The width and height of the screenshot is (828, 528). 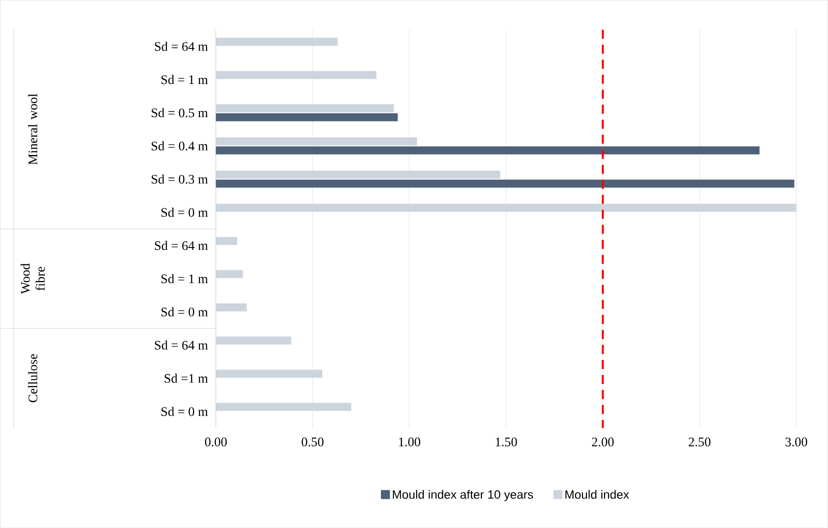 I want to click on y-tick-label: Sd =1 m, so click(x=186, y=378).